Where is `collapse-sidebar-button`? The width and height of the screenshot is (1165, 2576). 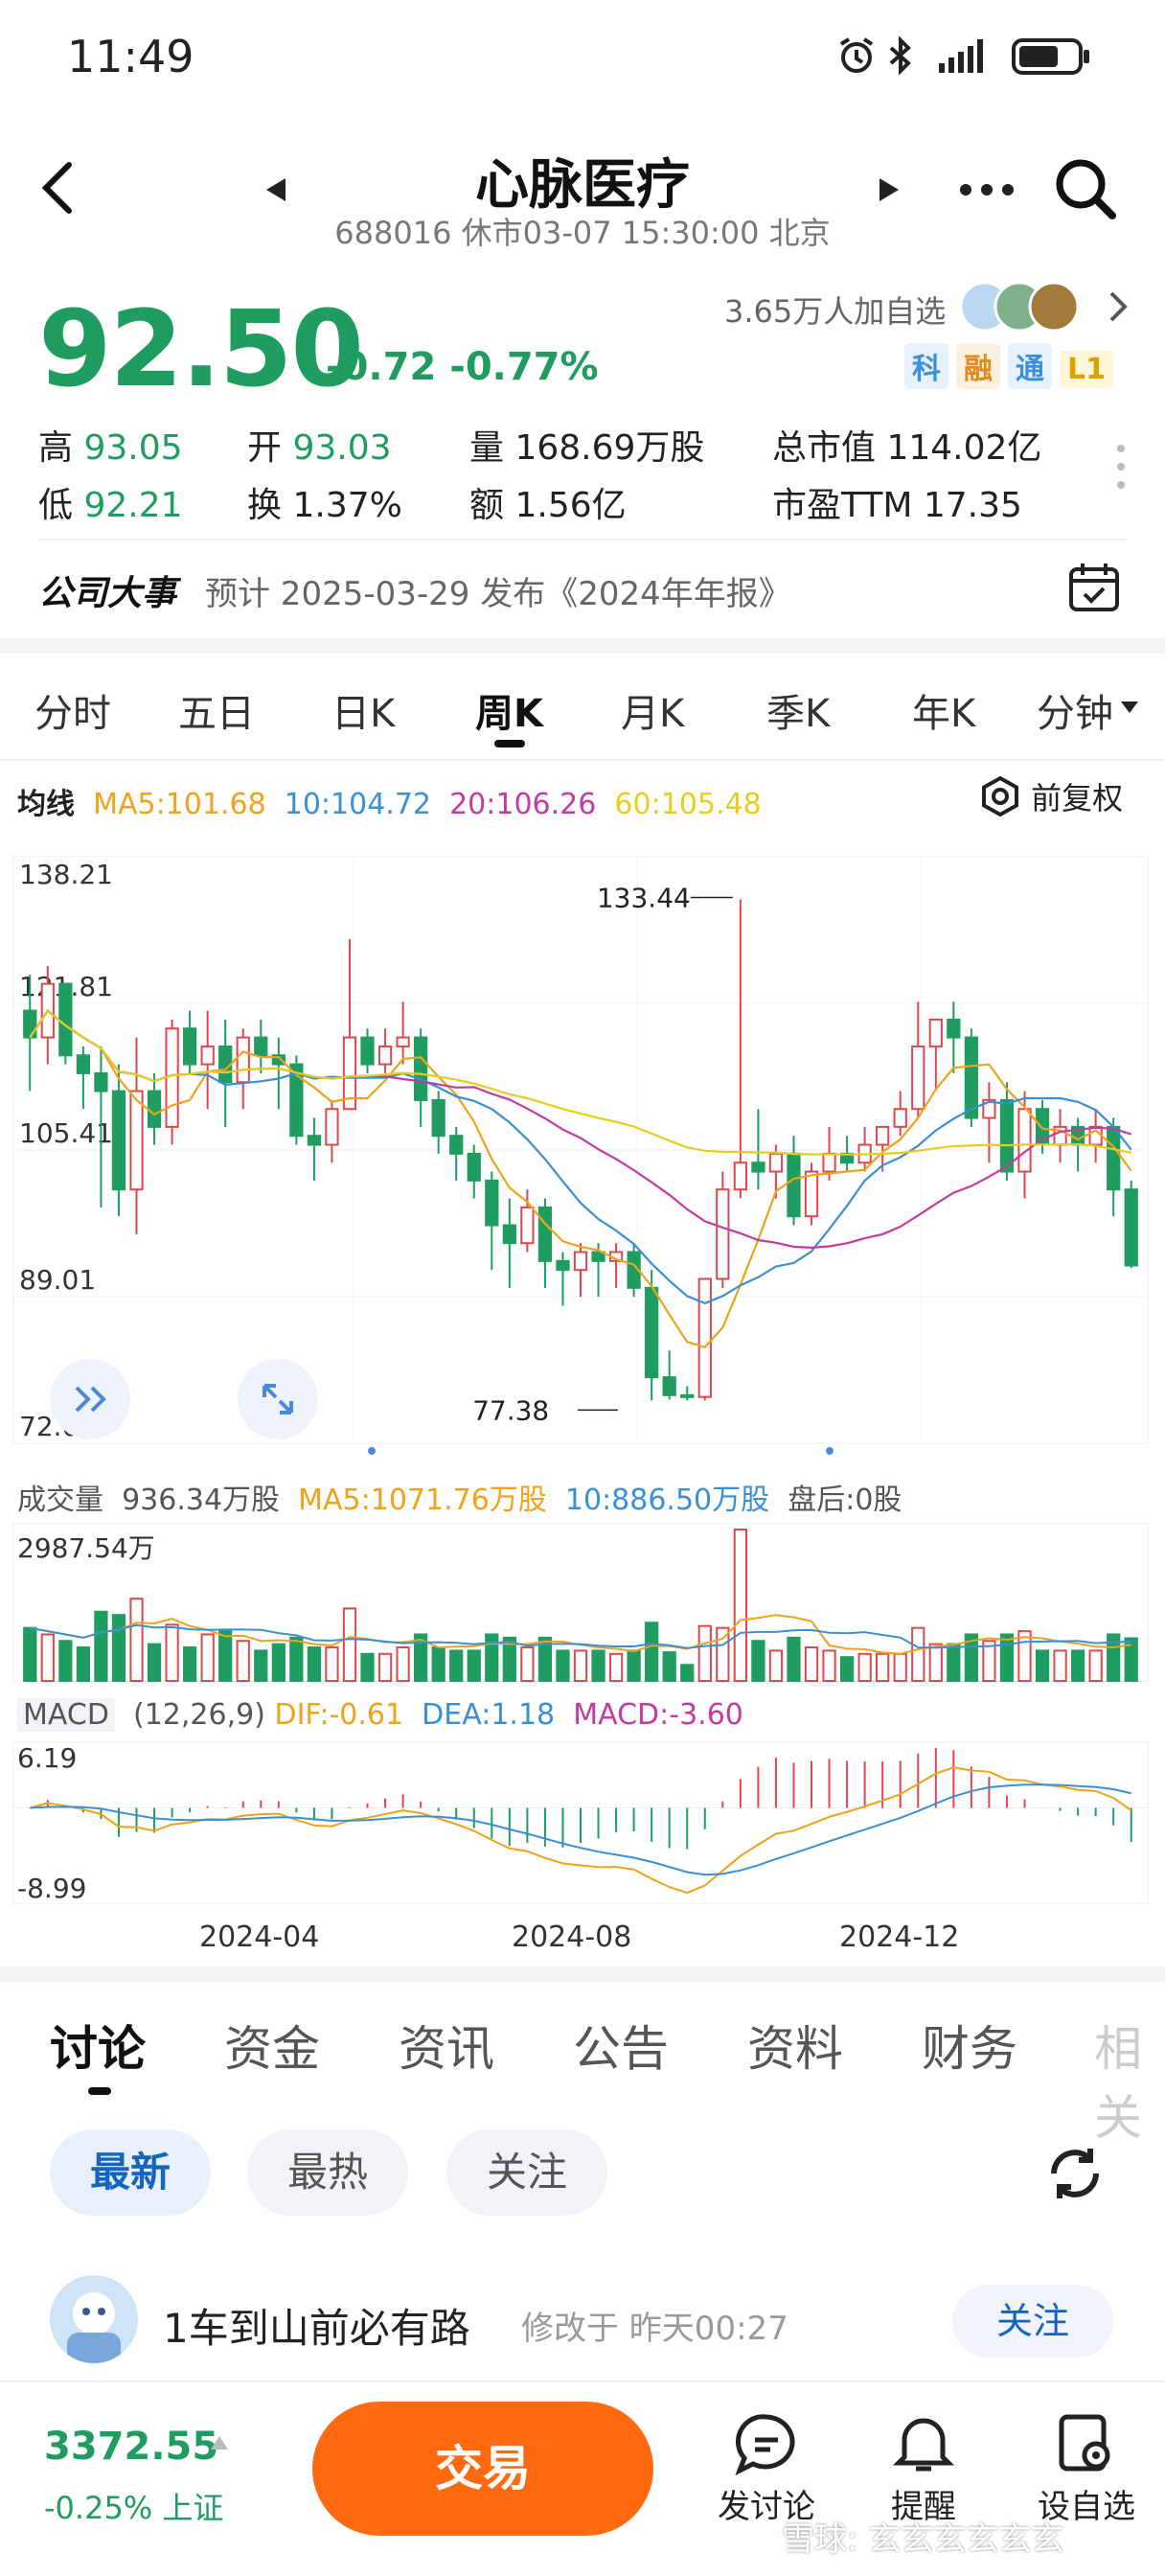 collapse-sidebar-button is located at coordinates (90, 1399).